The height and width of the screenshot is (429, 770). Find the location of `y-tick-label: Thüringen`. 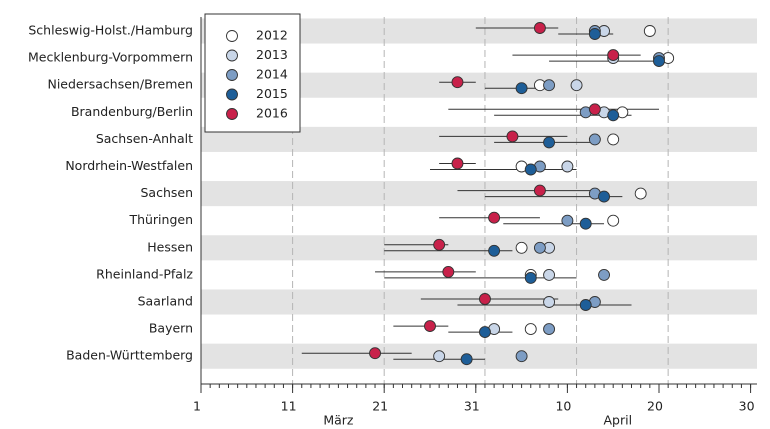

y-tick-label: Thüringen is located at coordinates (160, 219).